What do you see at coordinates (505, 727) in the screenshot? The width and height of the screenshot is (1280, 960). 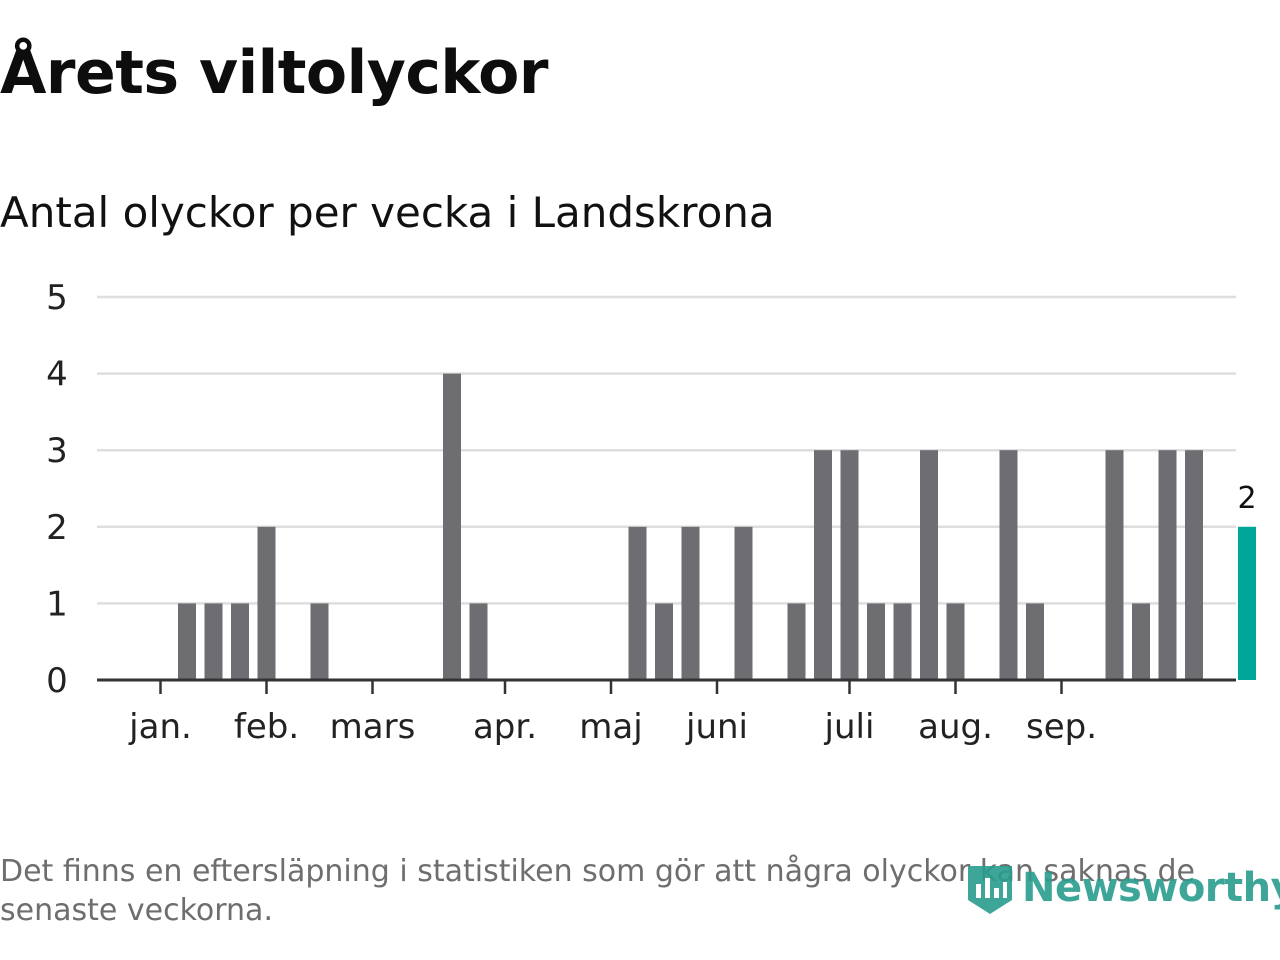 I see `x-tick-label-apr.: apr.` at bounding box center [505, 727].